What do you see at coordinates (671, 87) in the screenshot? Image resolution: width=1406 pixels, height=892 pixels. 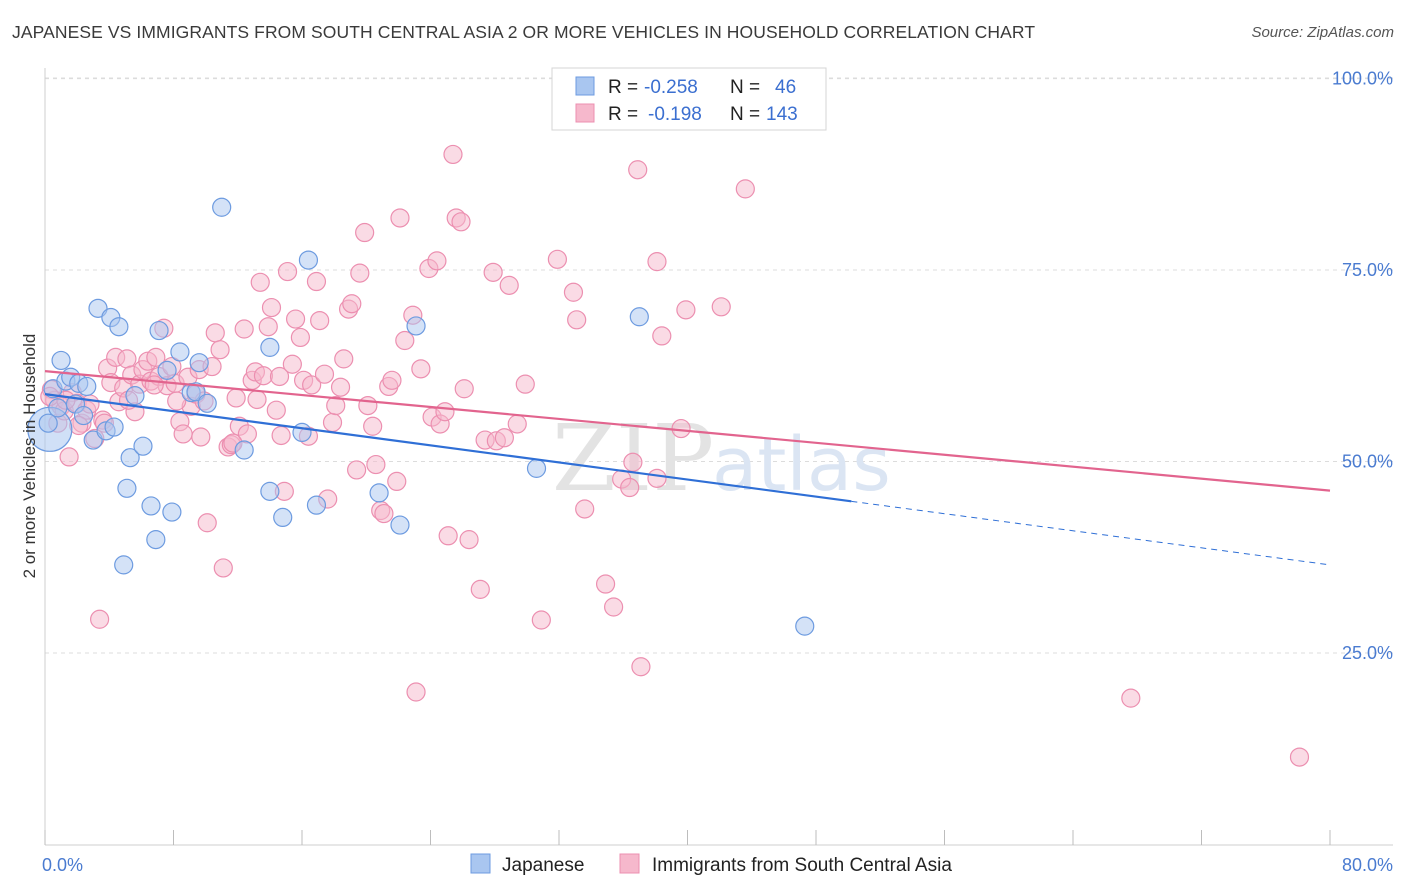 I see `legend-r-value-1: -0.258` at bounding box center [671, 87].